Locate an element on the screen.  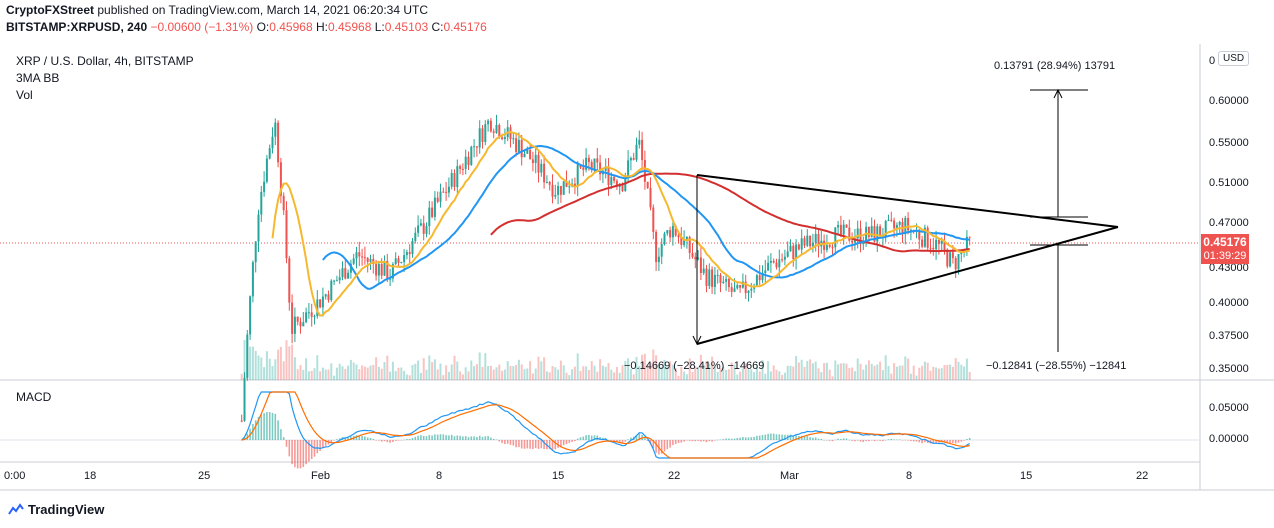
triangle-lower-trendline is located at coordinates (907, 285).